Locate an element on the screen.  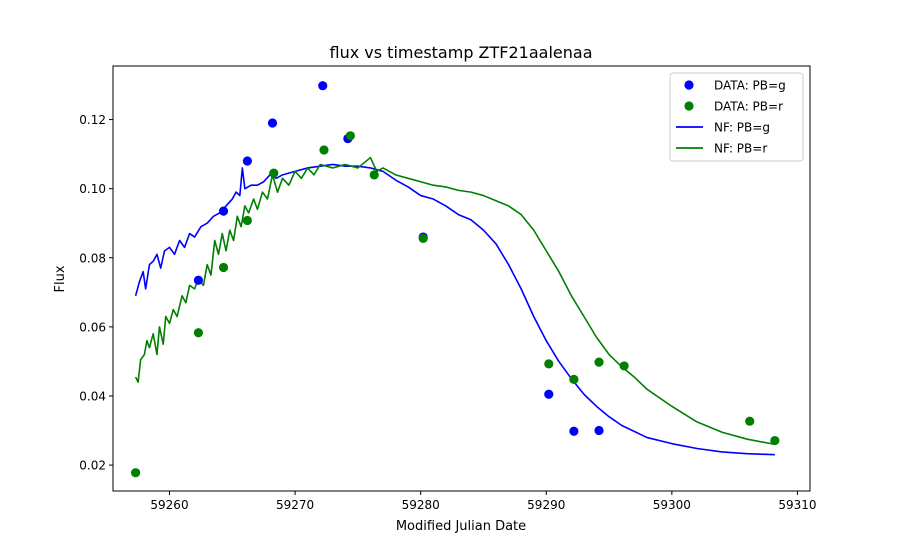
legend-label: DATA: PB=r is located at coordinates (748, 107).